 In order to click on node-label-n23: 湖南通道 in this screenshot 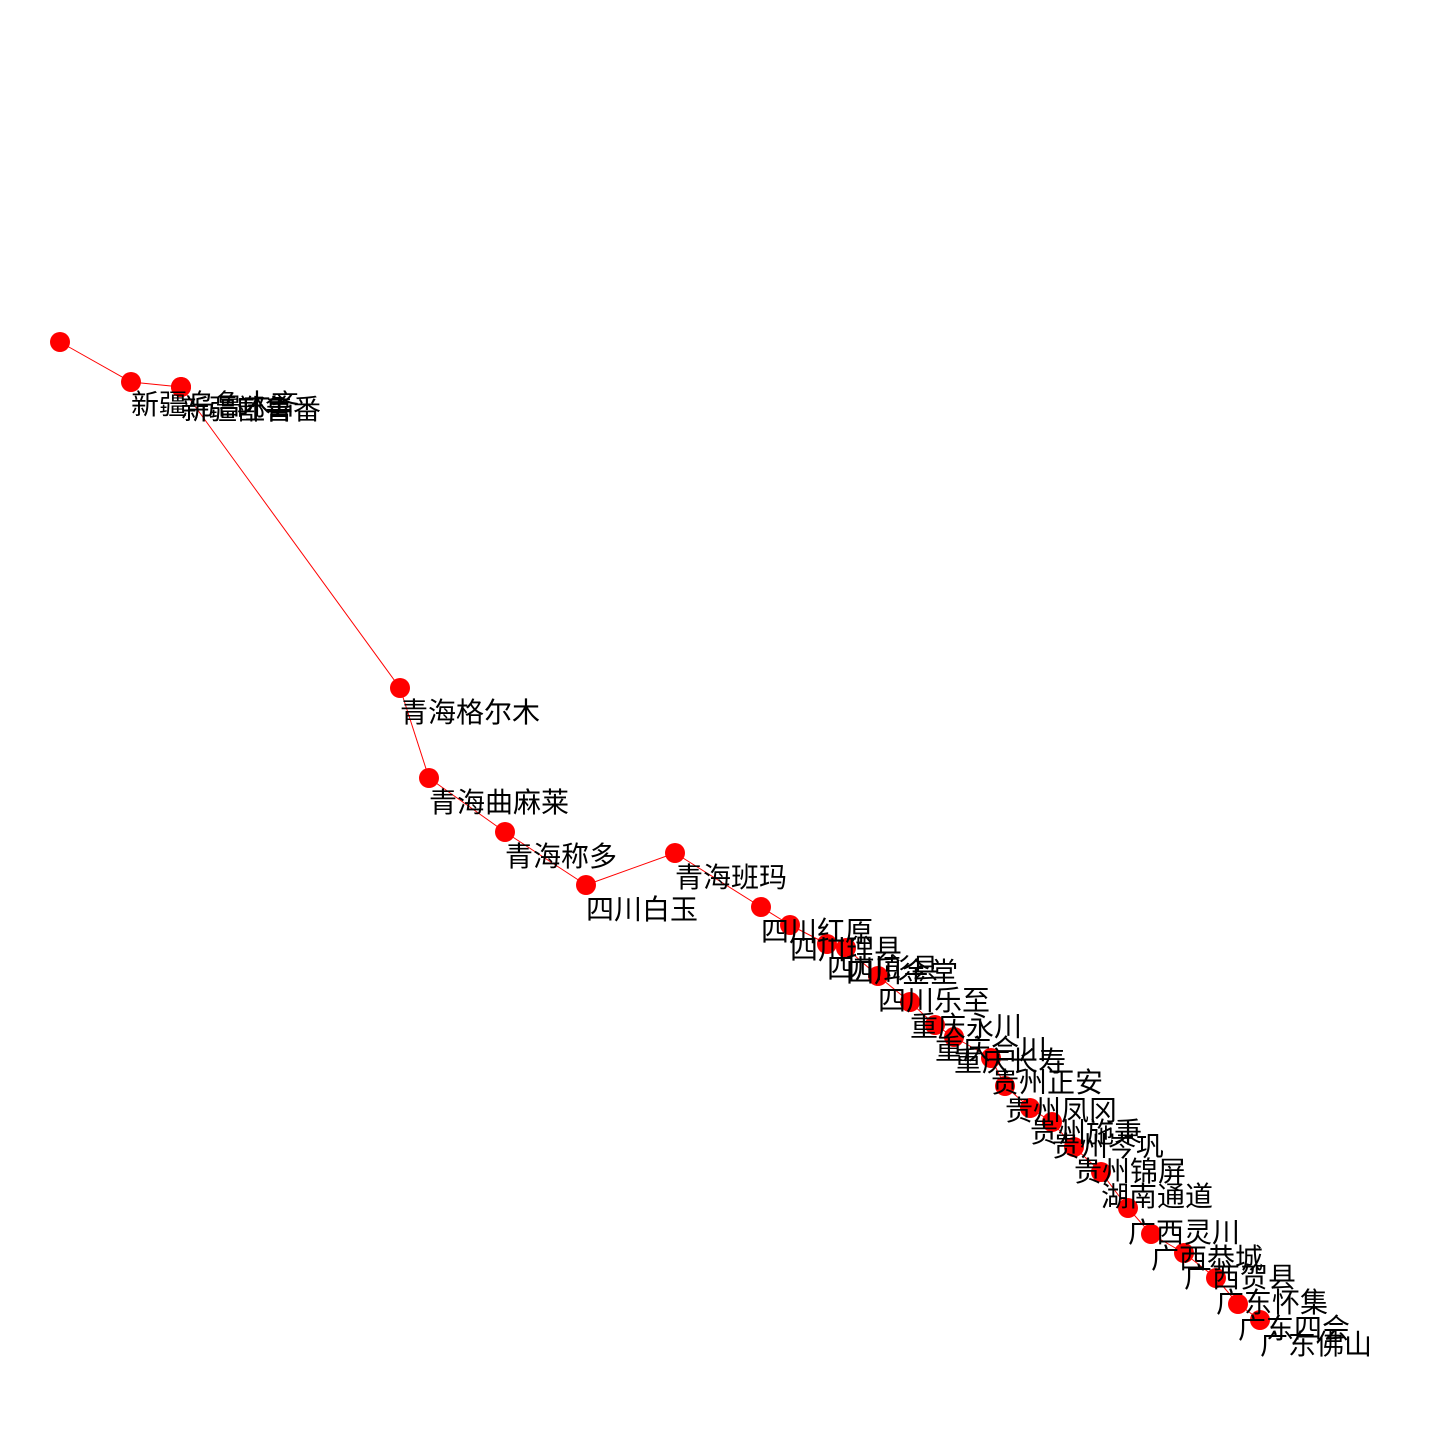, I will do `click(1157, 1196)`.